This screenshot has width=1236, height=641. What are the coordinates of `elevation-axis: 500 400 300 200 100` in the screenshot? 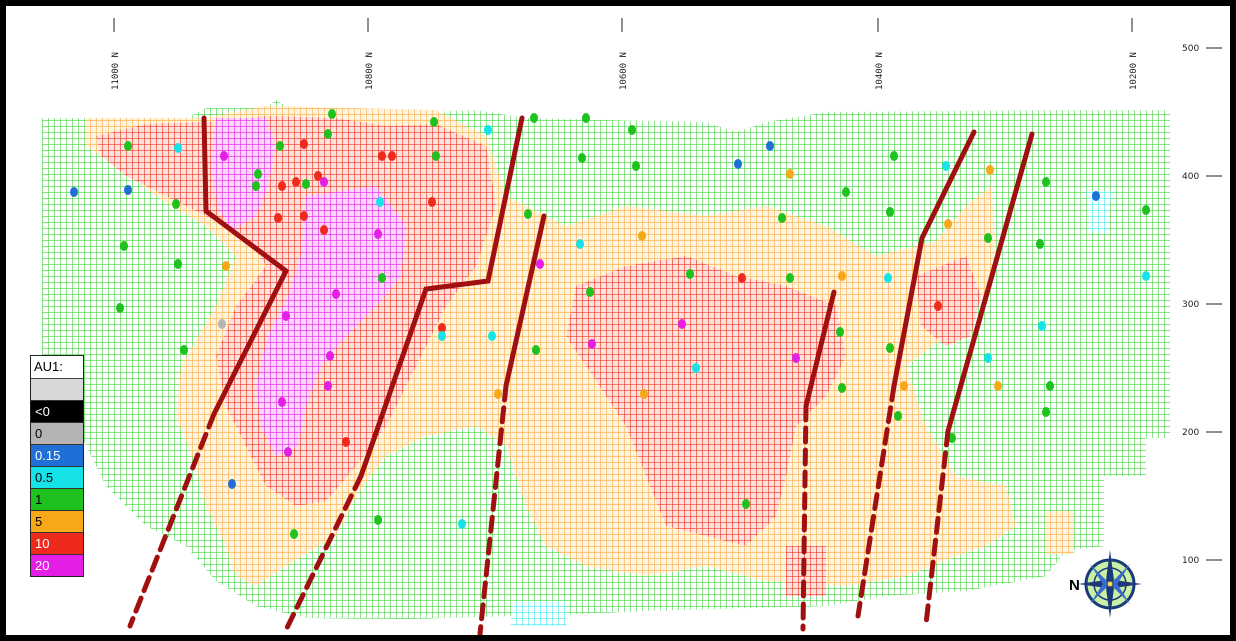 It's located at (1202, 305).